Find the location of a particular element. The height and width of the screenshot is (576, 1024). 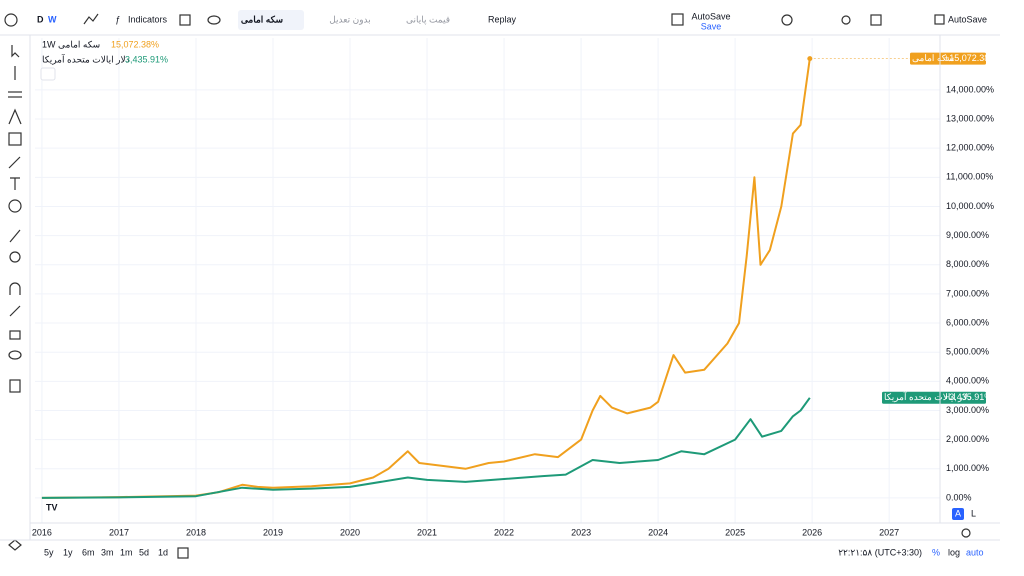

x-tick-label: 2021 is located at coordinates (427, 532).